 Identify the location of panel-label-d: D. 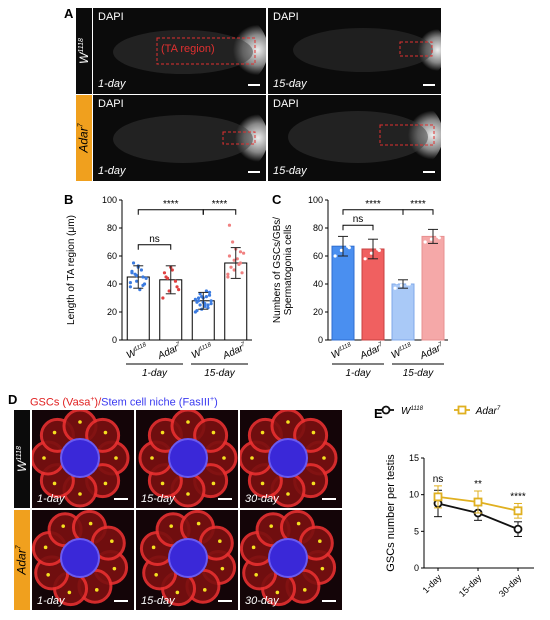
(13, 399).